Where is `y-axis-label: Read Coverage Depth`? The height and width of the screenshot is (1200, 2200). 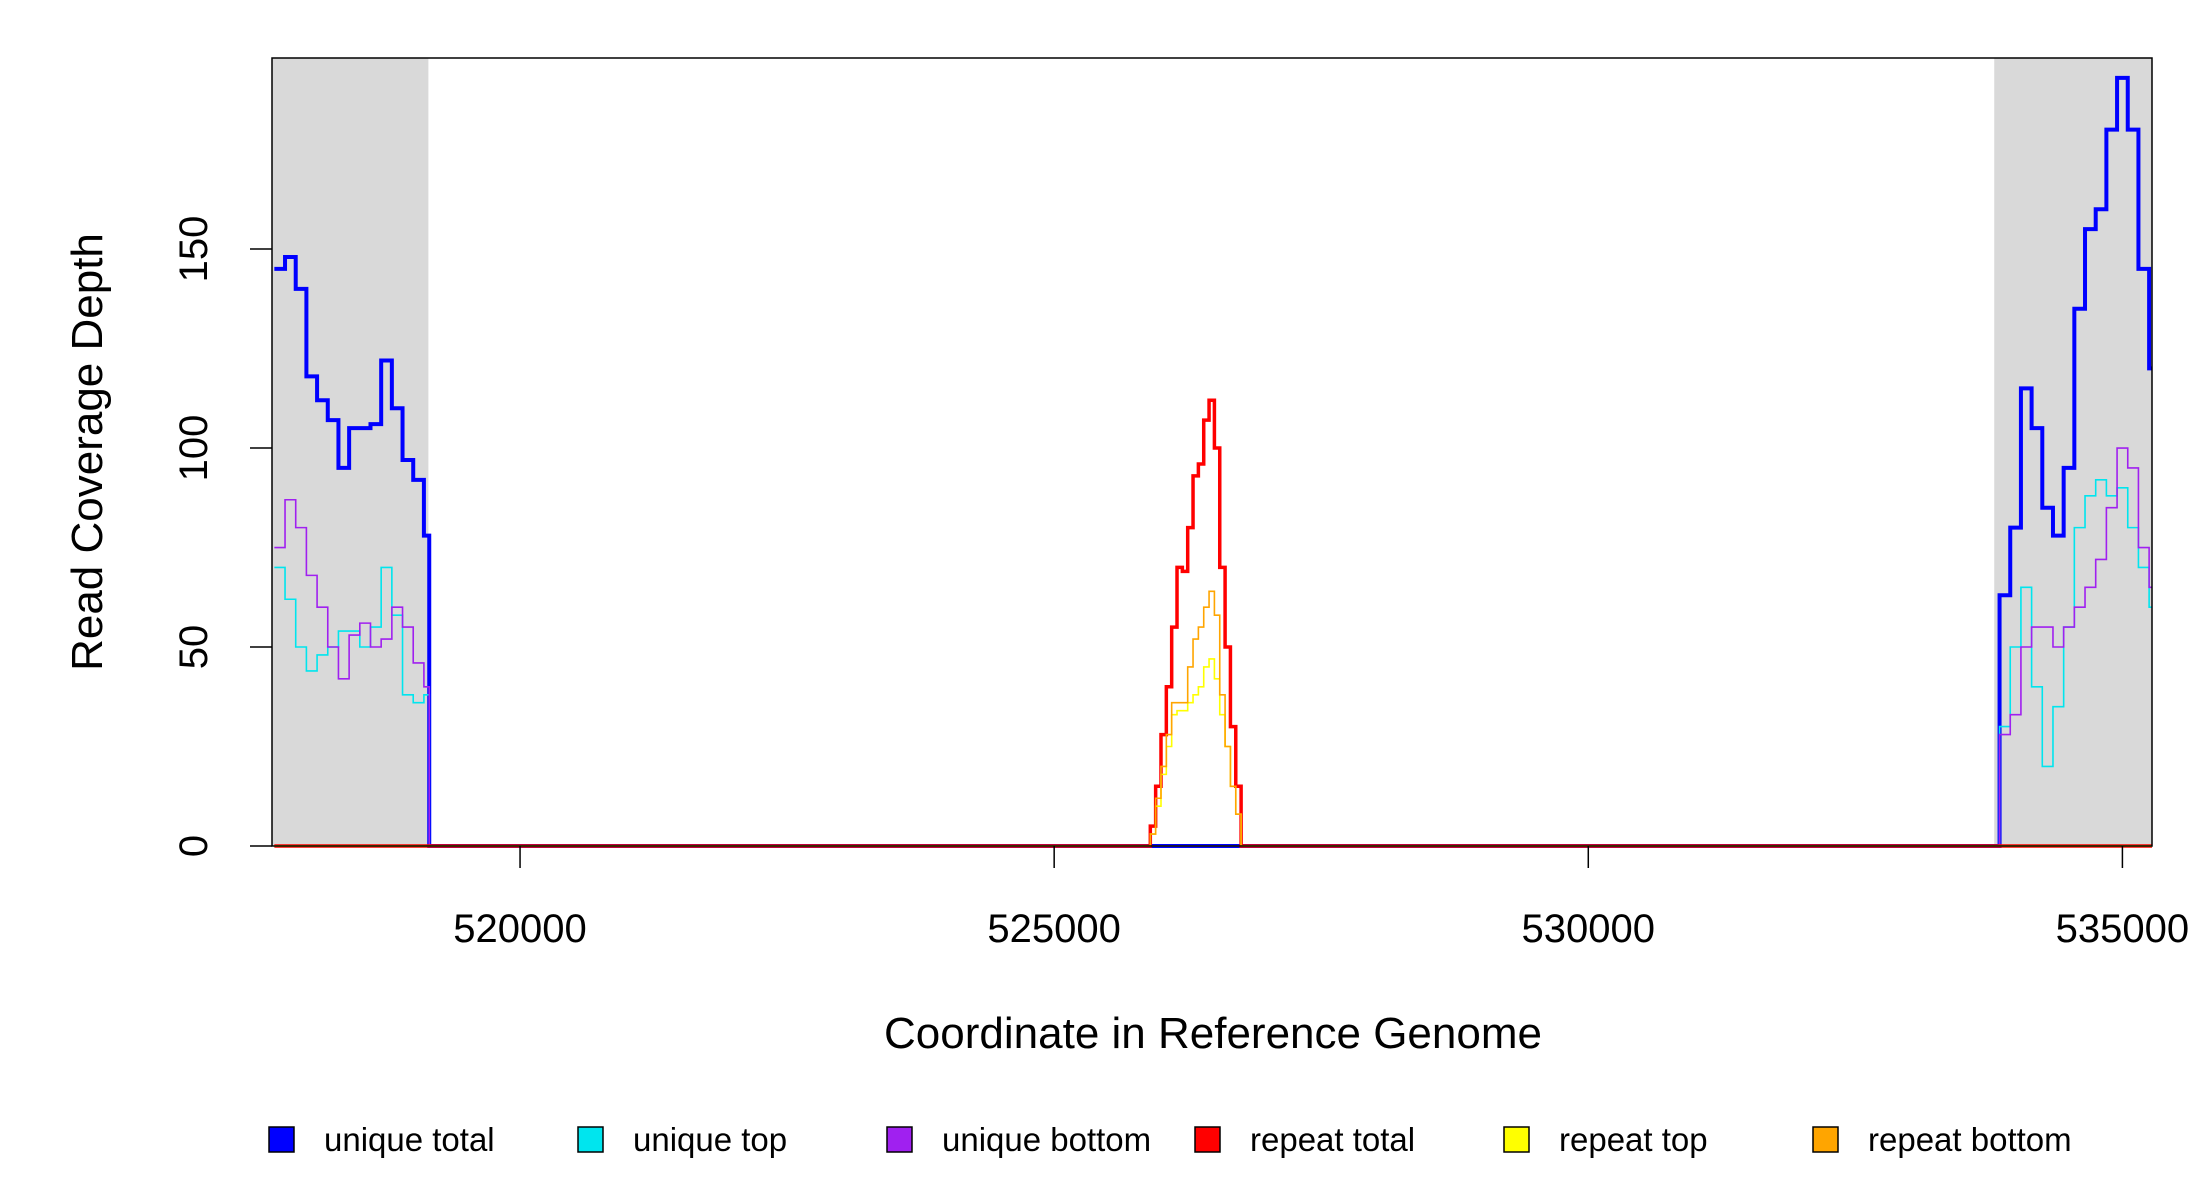
y-axis-label: Read Coverage Depth is located at coordinates (87, 452).